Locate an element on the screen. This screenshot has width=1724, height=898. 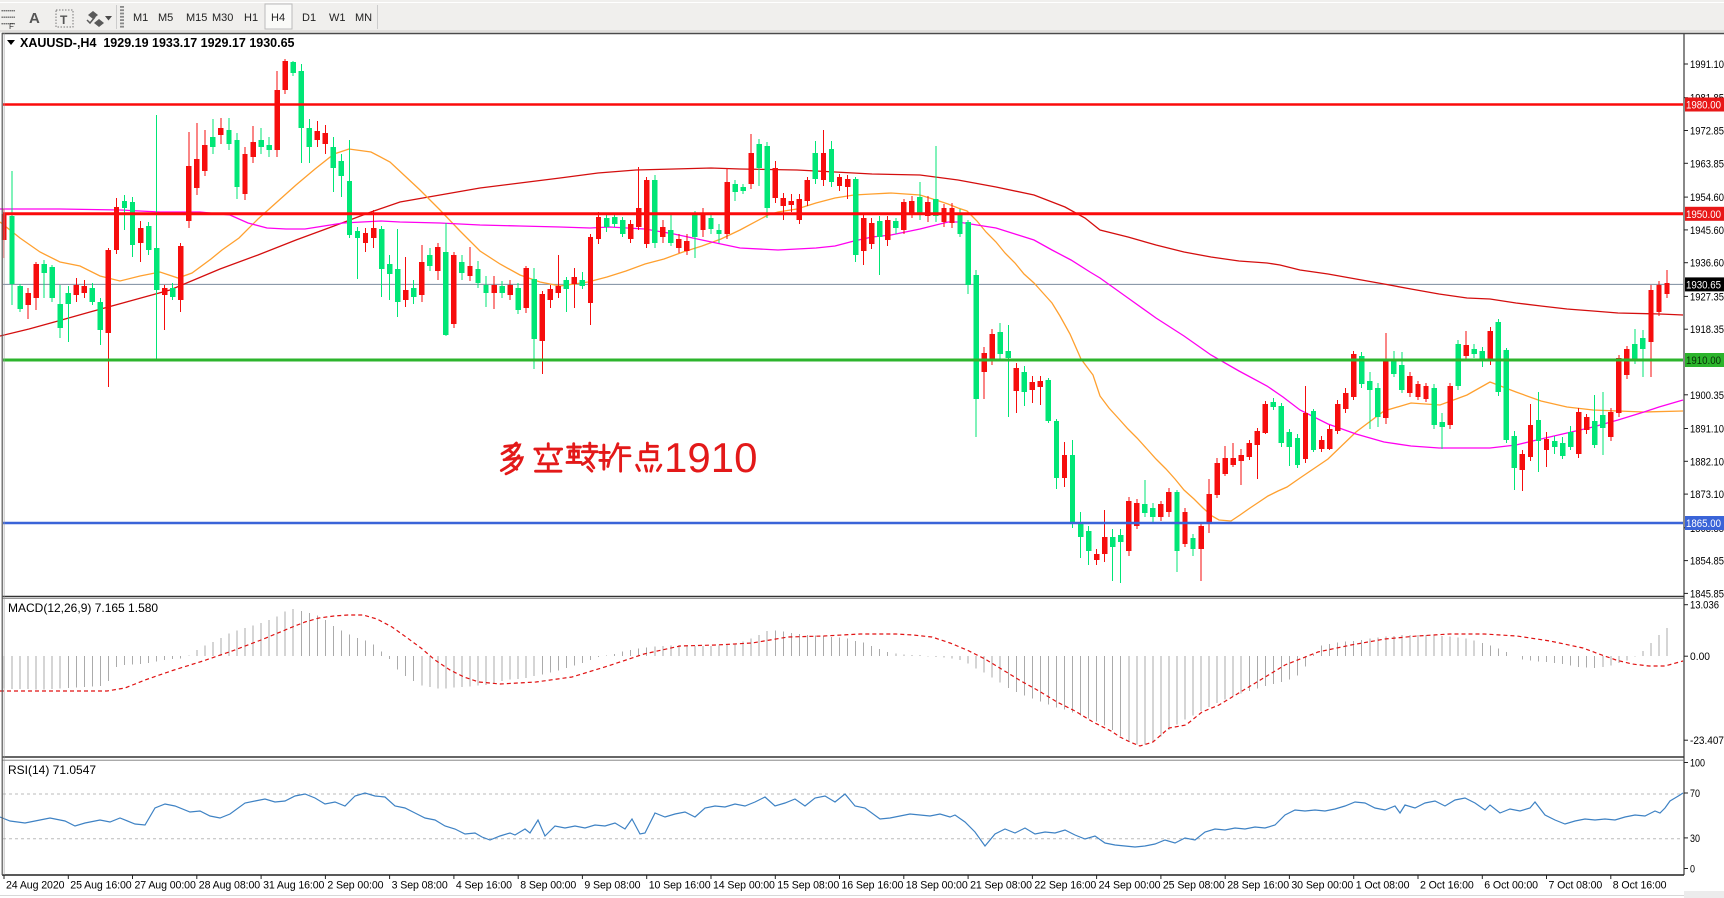
svg-text: 1945.60 is located at coordinates (1707, 231).